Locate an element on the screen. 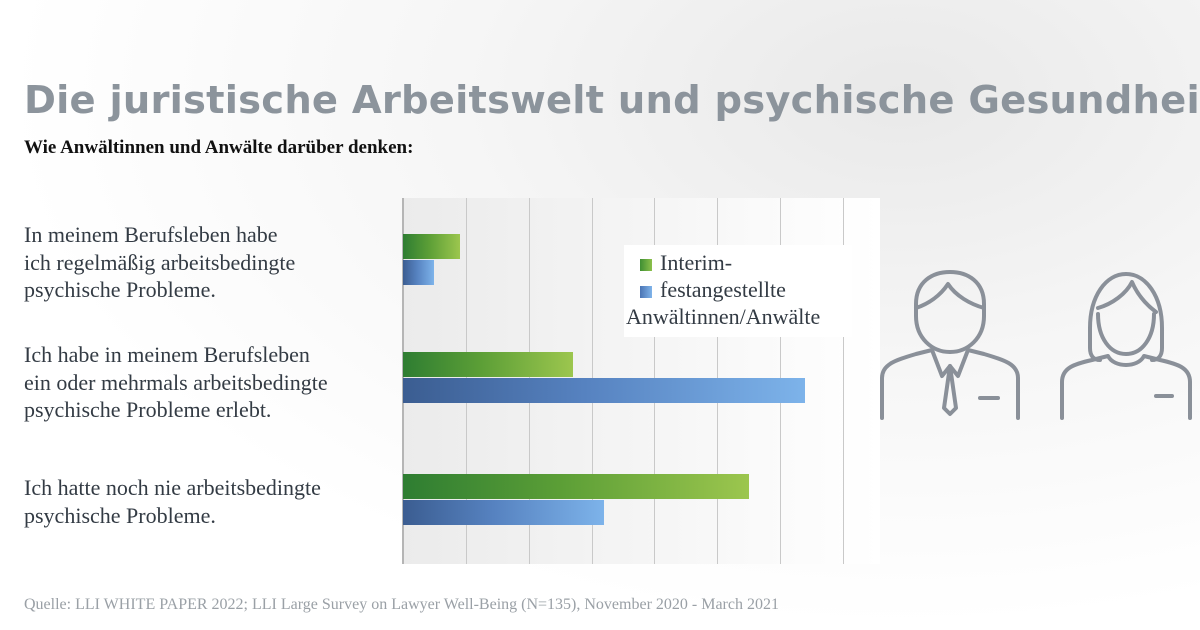  legend-label-line-3: Anwältinnen/Anwälte is located at coordinates (723, 316).